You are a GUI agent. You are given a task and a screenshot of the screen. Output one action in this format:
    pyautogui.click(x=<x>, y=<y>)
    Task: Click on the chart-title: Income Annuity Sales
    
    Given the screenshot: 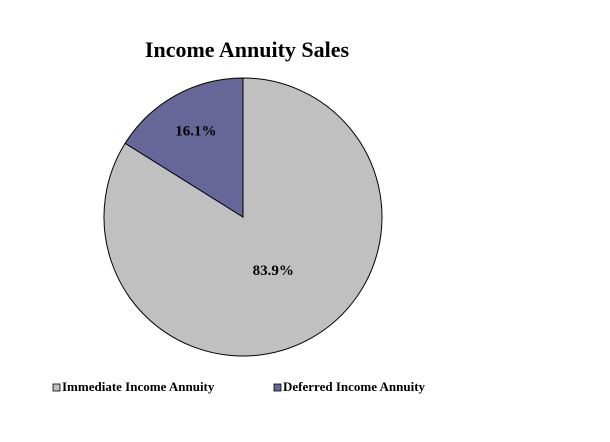 What is the action you would take?
    pyautogui.click(x=247, y=49)
    